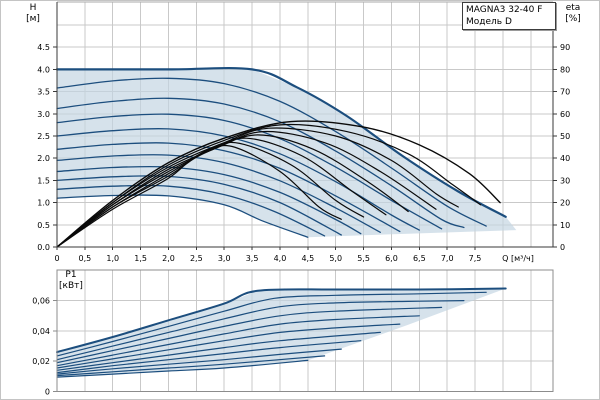  I want to click on q-tick-label: 3,5, so click(252, 258).